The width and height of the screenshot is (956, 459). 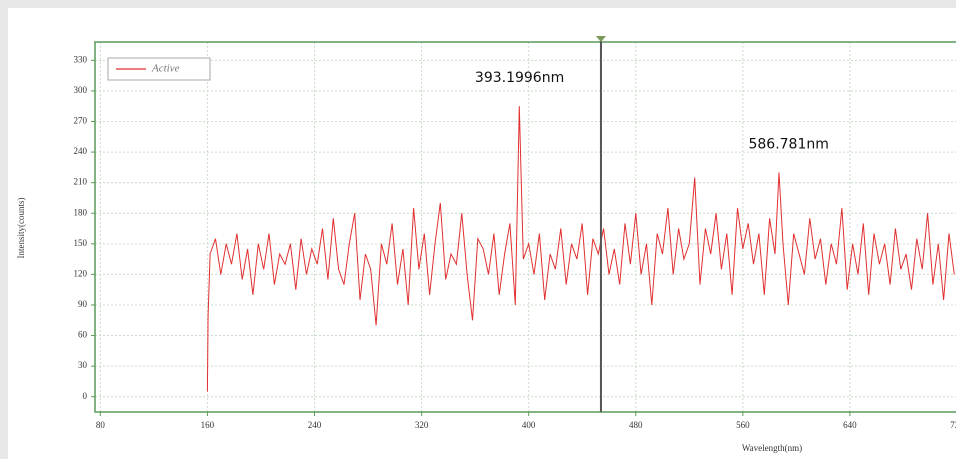 What do you see at coordinates (422, 425) in the screenshot?
I see `x-tick-label: 320` at bounding box center [422, 425].